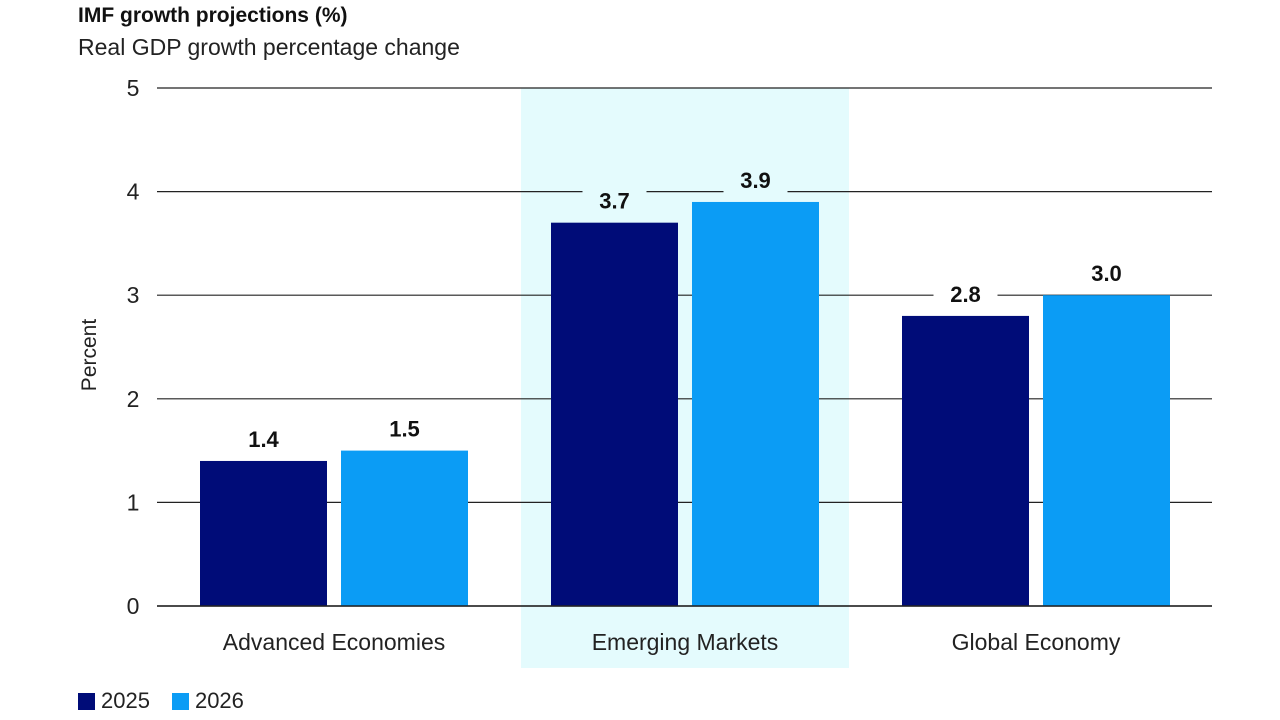  I want to click on legend-item-2025: 2025, so click(114, 701).